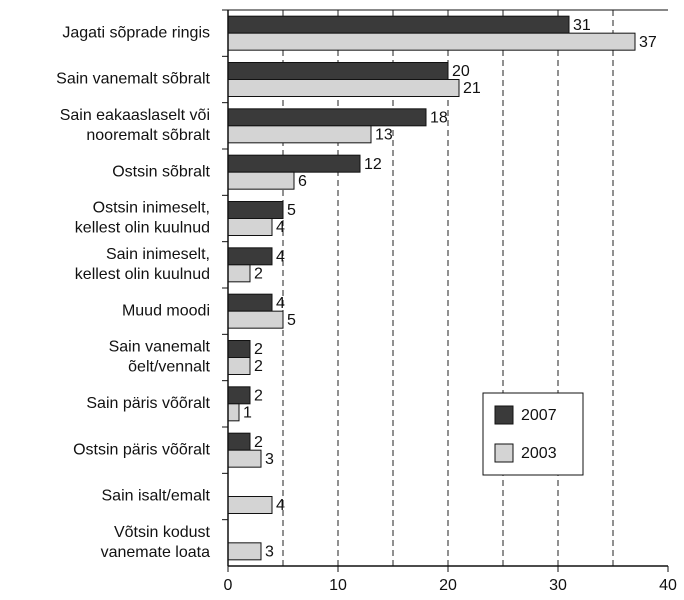 This screenshot has width=684, height=600. What do you see at coordinates (539, 415) in the screenshot?
I see `legend-label: 2007` at bounding box center [539, 415].